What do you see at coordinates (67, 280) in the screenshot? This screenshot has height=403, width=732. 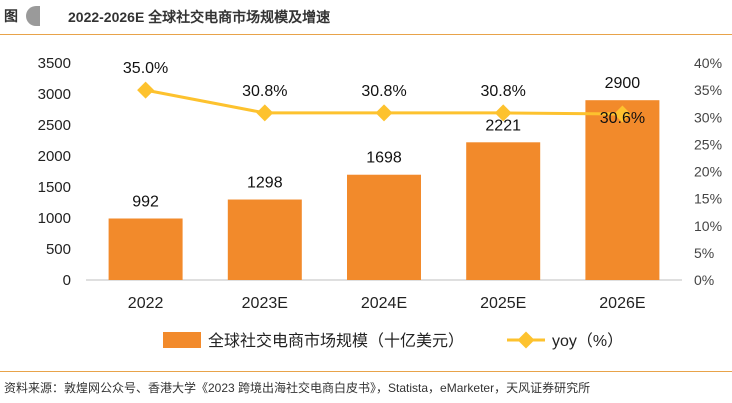 I see `y-tick-label: 0` at bounding box center [67, 280].